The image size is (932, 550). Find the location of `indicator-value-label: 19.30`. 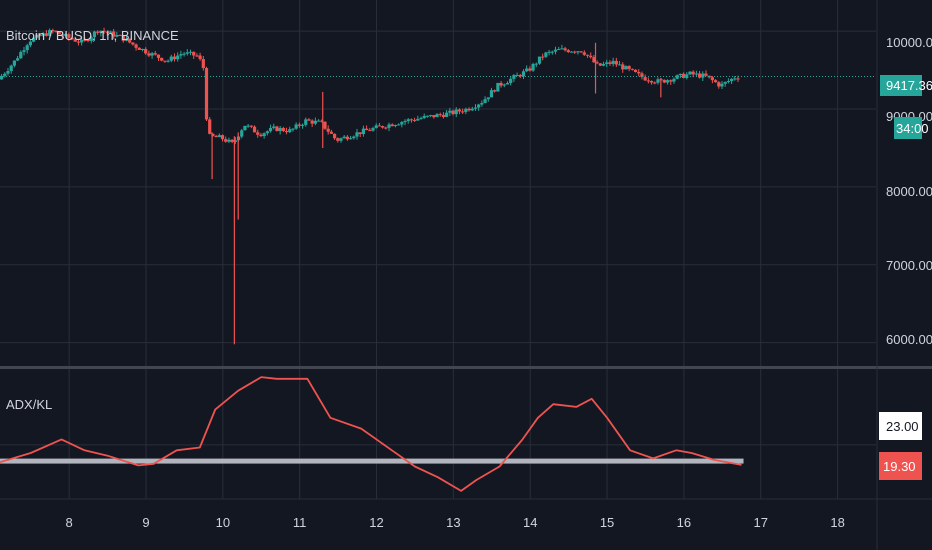

indicator-value-label: 19.30 is located at coordinates (899, 466).